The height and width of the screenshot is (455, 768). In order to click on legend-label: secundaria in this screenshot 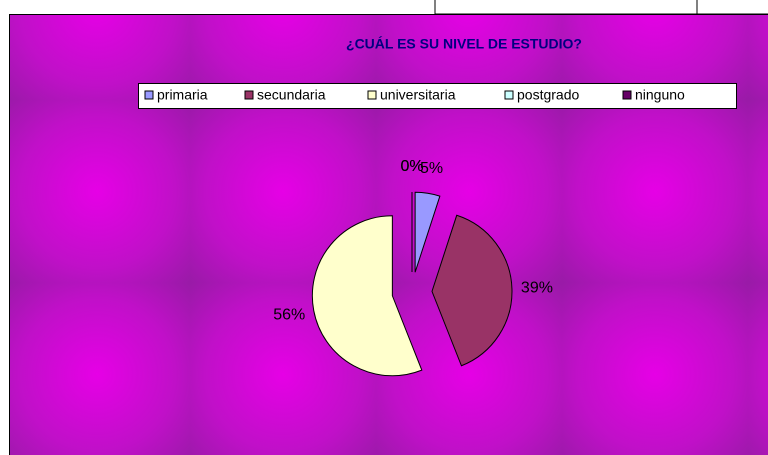, I will do `click(291, 95)`.